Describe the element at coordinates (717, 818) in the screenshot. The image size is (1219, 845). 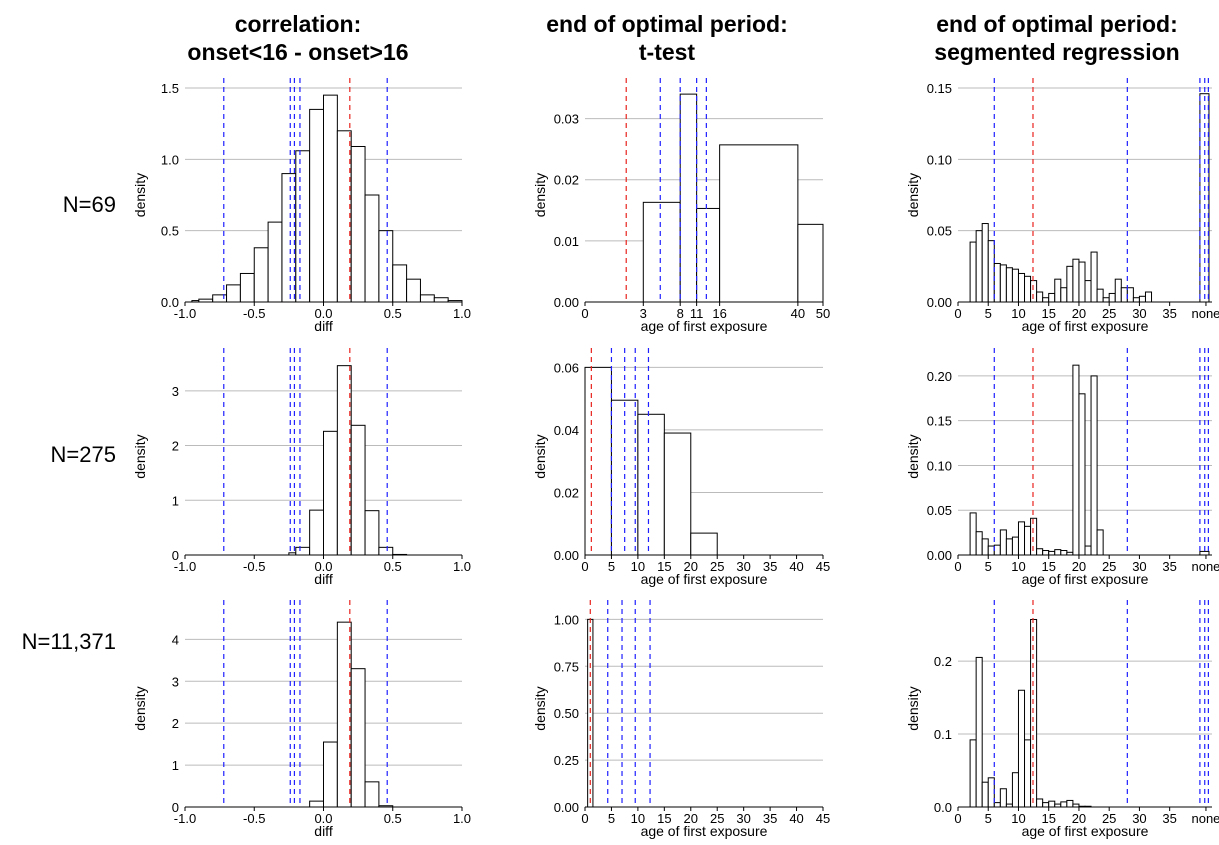
I see `x-tick-label: 25` at that location.